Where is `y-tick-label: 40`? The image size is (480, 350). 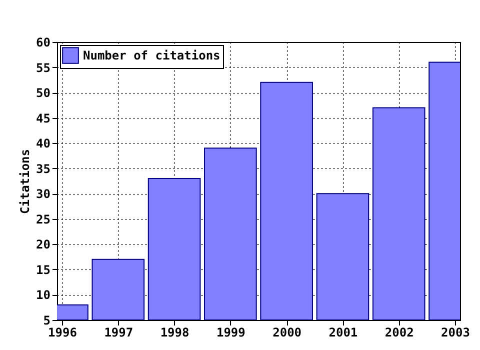 y-tick-label: 40 is located at coordinates (43, 143).